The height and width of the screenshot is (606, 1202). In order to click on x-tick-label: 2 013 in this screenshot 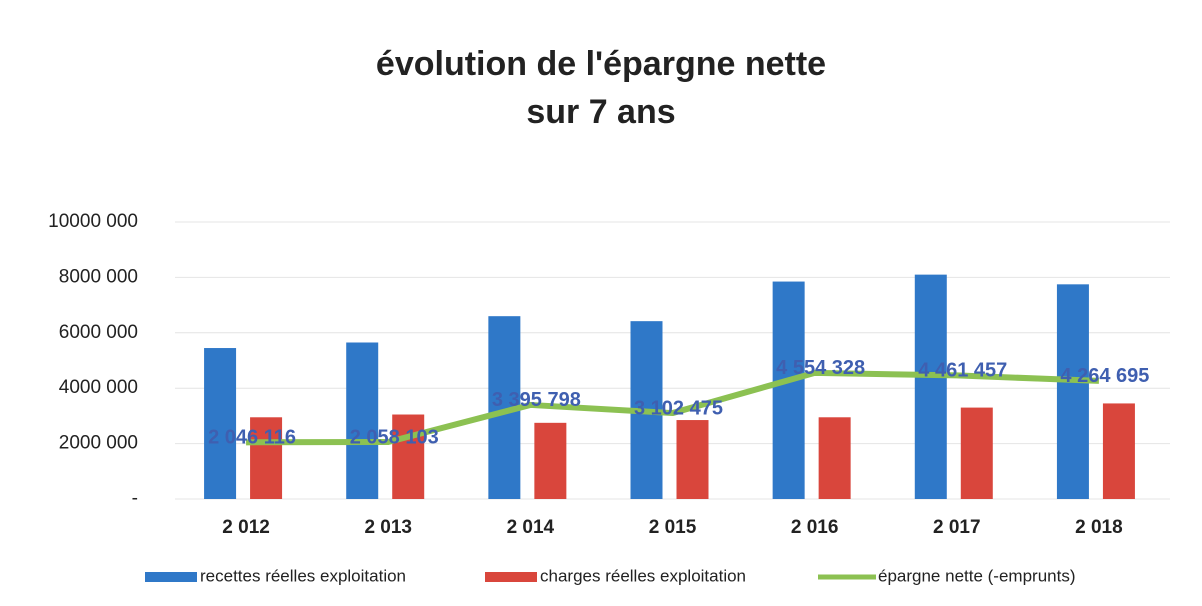, I will do `click(388, 527)`.